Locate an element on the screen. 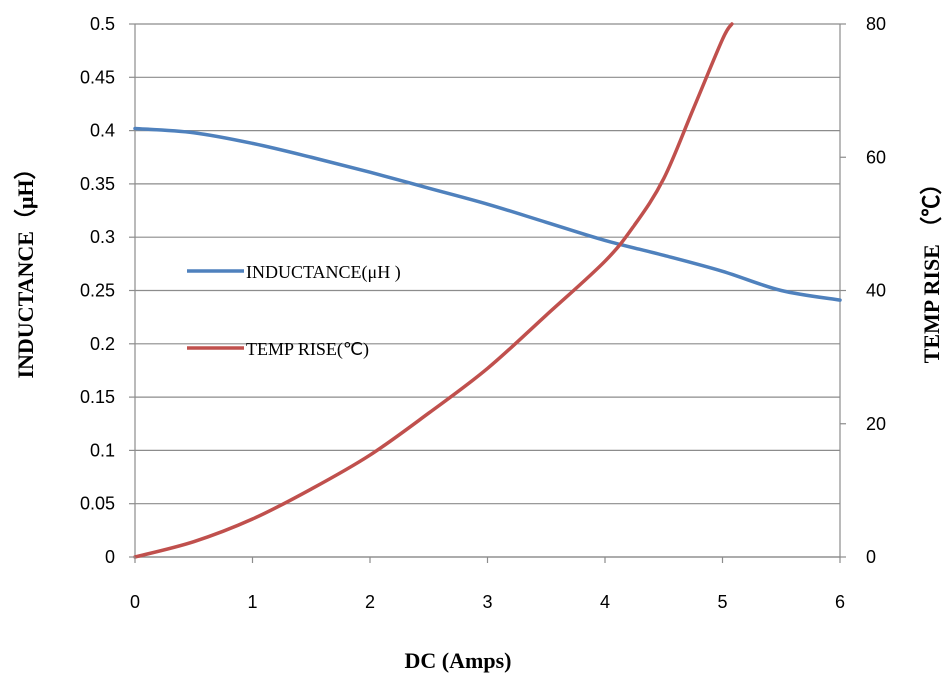  y-right-tick-label: 0 is located at coordinates (871, 557).